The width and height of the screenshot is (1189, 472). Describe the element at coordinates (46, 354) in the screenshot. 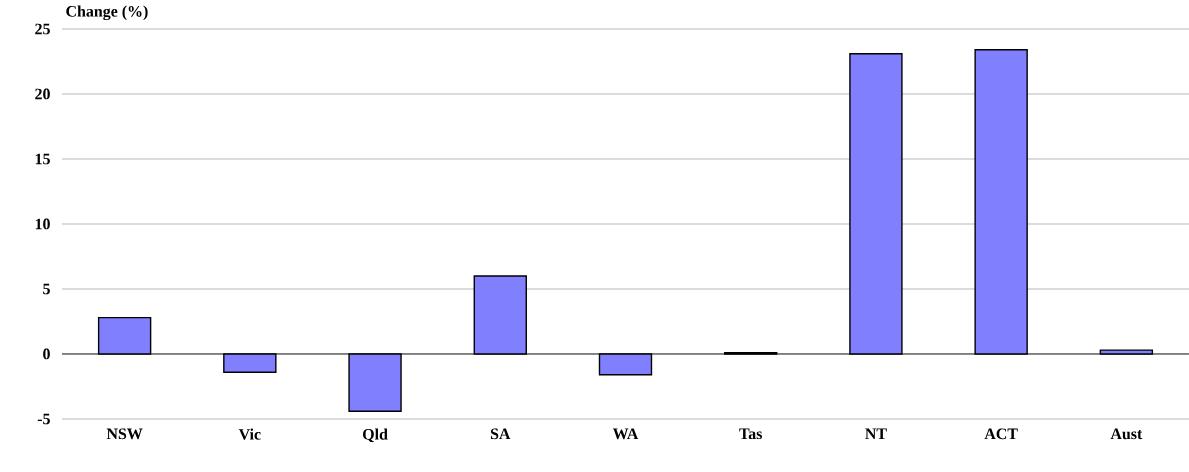

I see `y-tick-label: 0` at that location.